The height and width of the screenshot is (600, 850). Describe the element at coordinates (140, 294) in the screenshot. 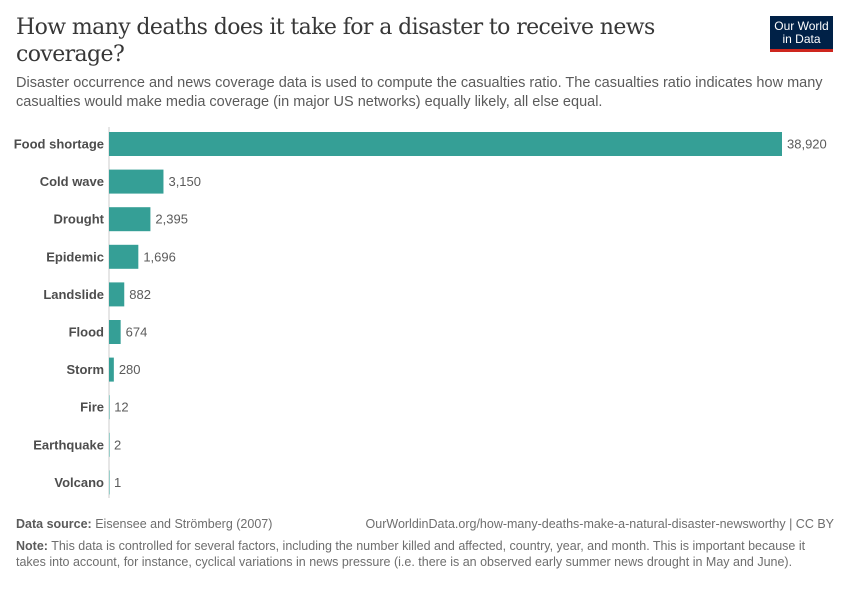

I see `value-label: 882` at that location.